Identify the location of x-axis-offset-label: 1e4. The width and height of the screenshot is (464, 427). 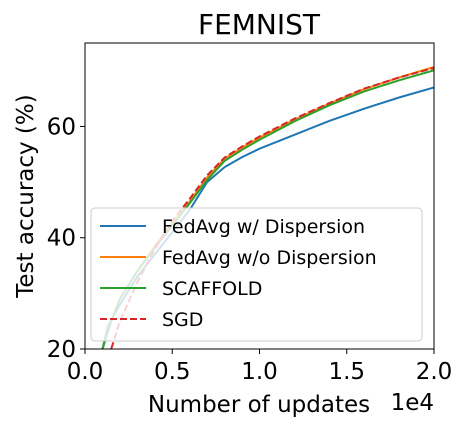
(412, 403).